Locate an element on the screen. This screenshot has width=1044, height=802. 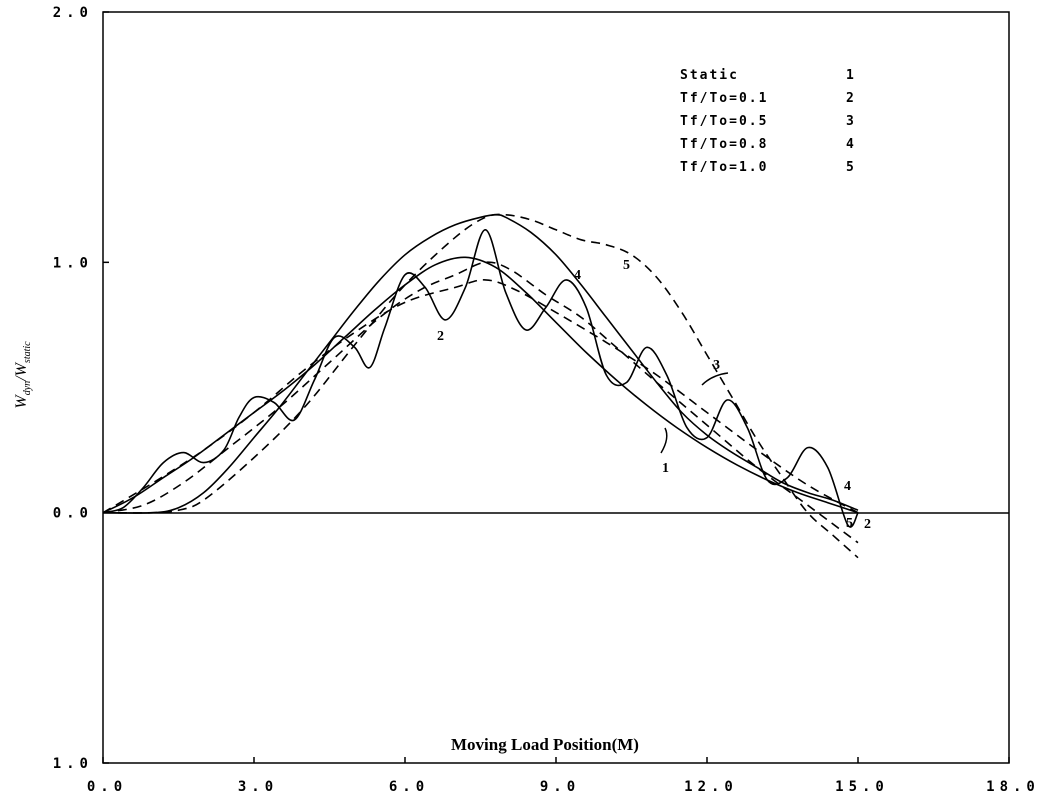
curve-label-1: 1 is located at coordinates (665, 468).